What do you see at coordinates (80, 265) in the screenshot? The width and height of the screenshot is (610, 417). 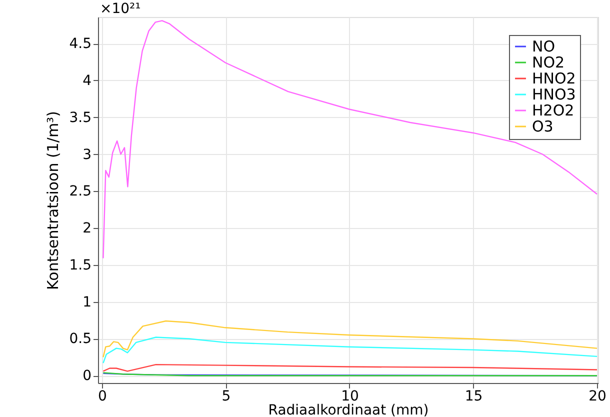 I see `y-tick-label: 1.5` at bounding box center [80, 265].